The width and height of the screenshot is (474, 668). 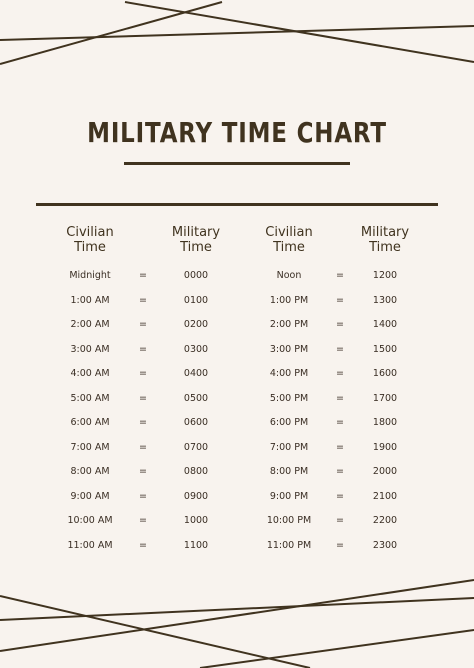 I want to click on military-time-am-cell: 0700, so click(x=196, y=447).